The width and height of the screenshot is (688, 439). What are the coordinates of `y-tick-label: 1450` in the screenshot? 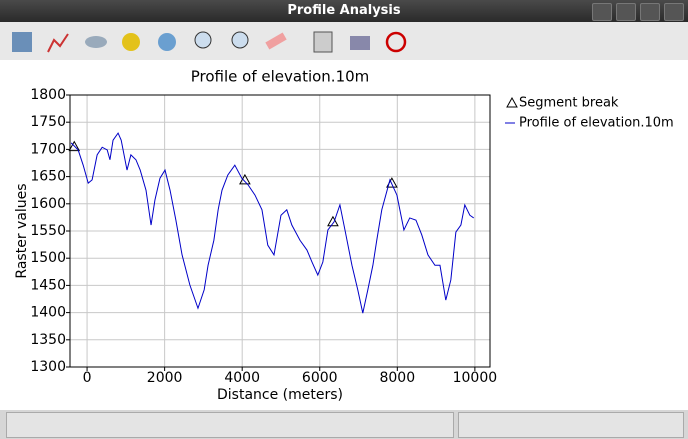 It's located at (48, 285).